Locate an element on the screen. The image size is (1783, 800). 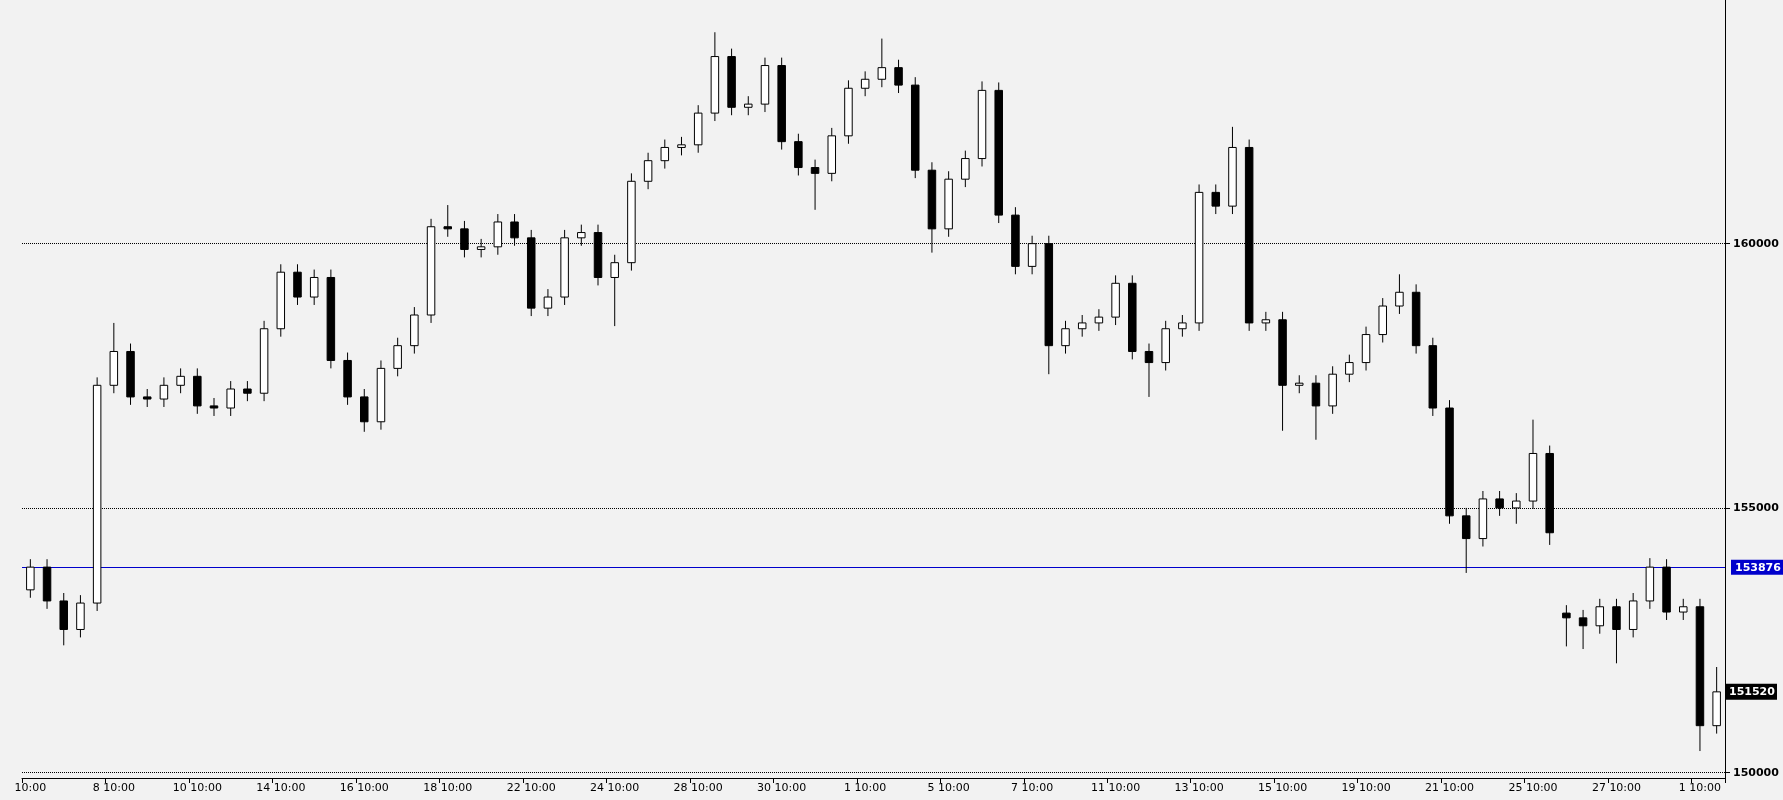
x-tick-label: 16 10:00 is located at coordinates (364, 787).